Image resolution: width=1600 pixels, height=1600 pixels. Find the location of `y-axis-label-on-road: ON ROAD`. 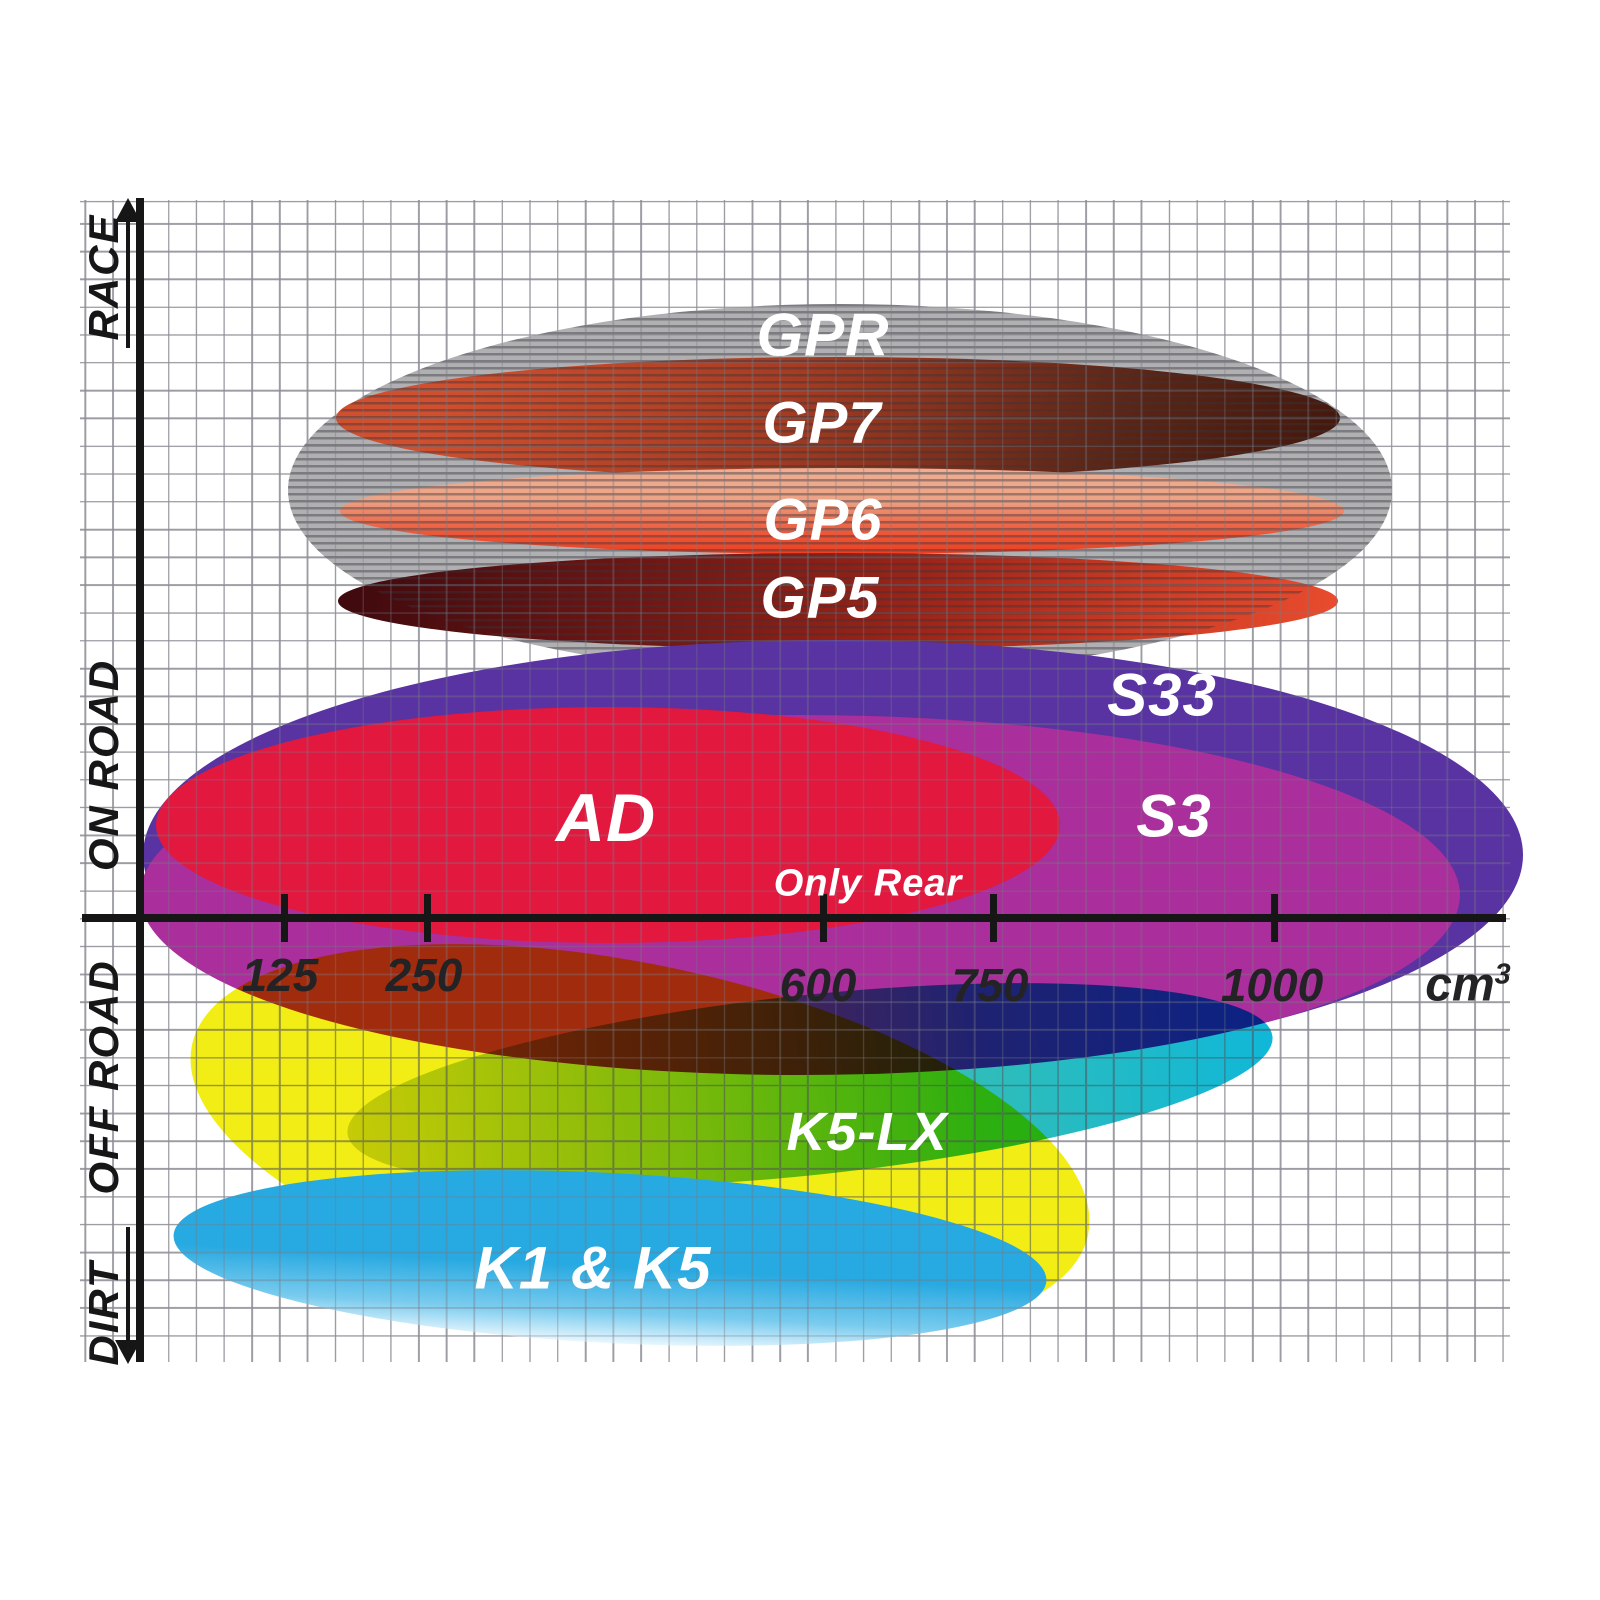

y-axis-label-on-road: ON ROAD is located at coordinates (103, 765).